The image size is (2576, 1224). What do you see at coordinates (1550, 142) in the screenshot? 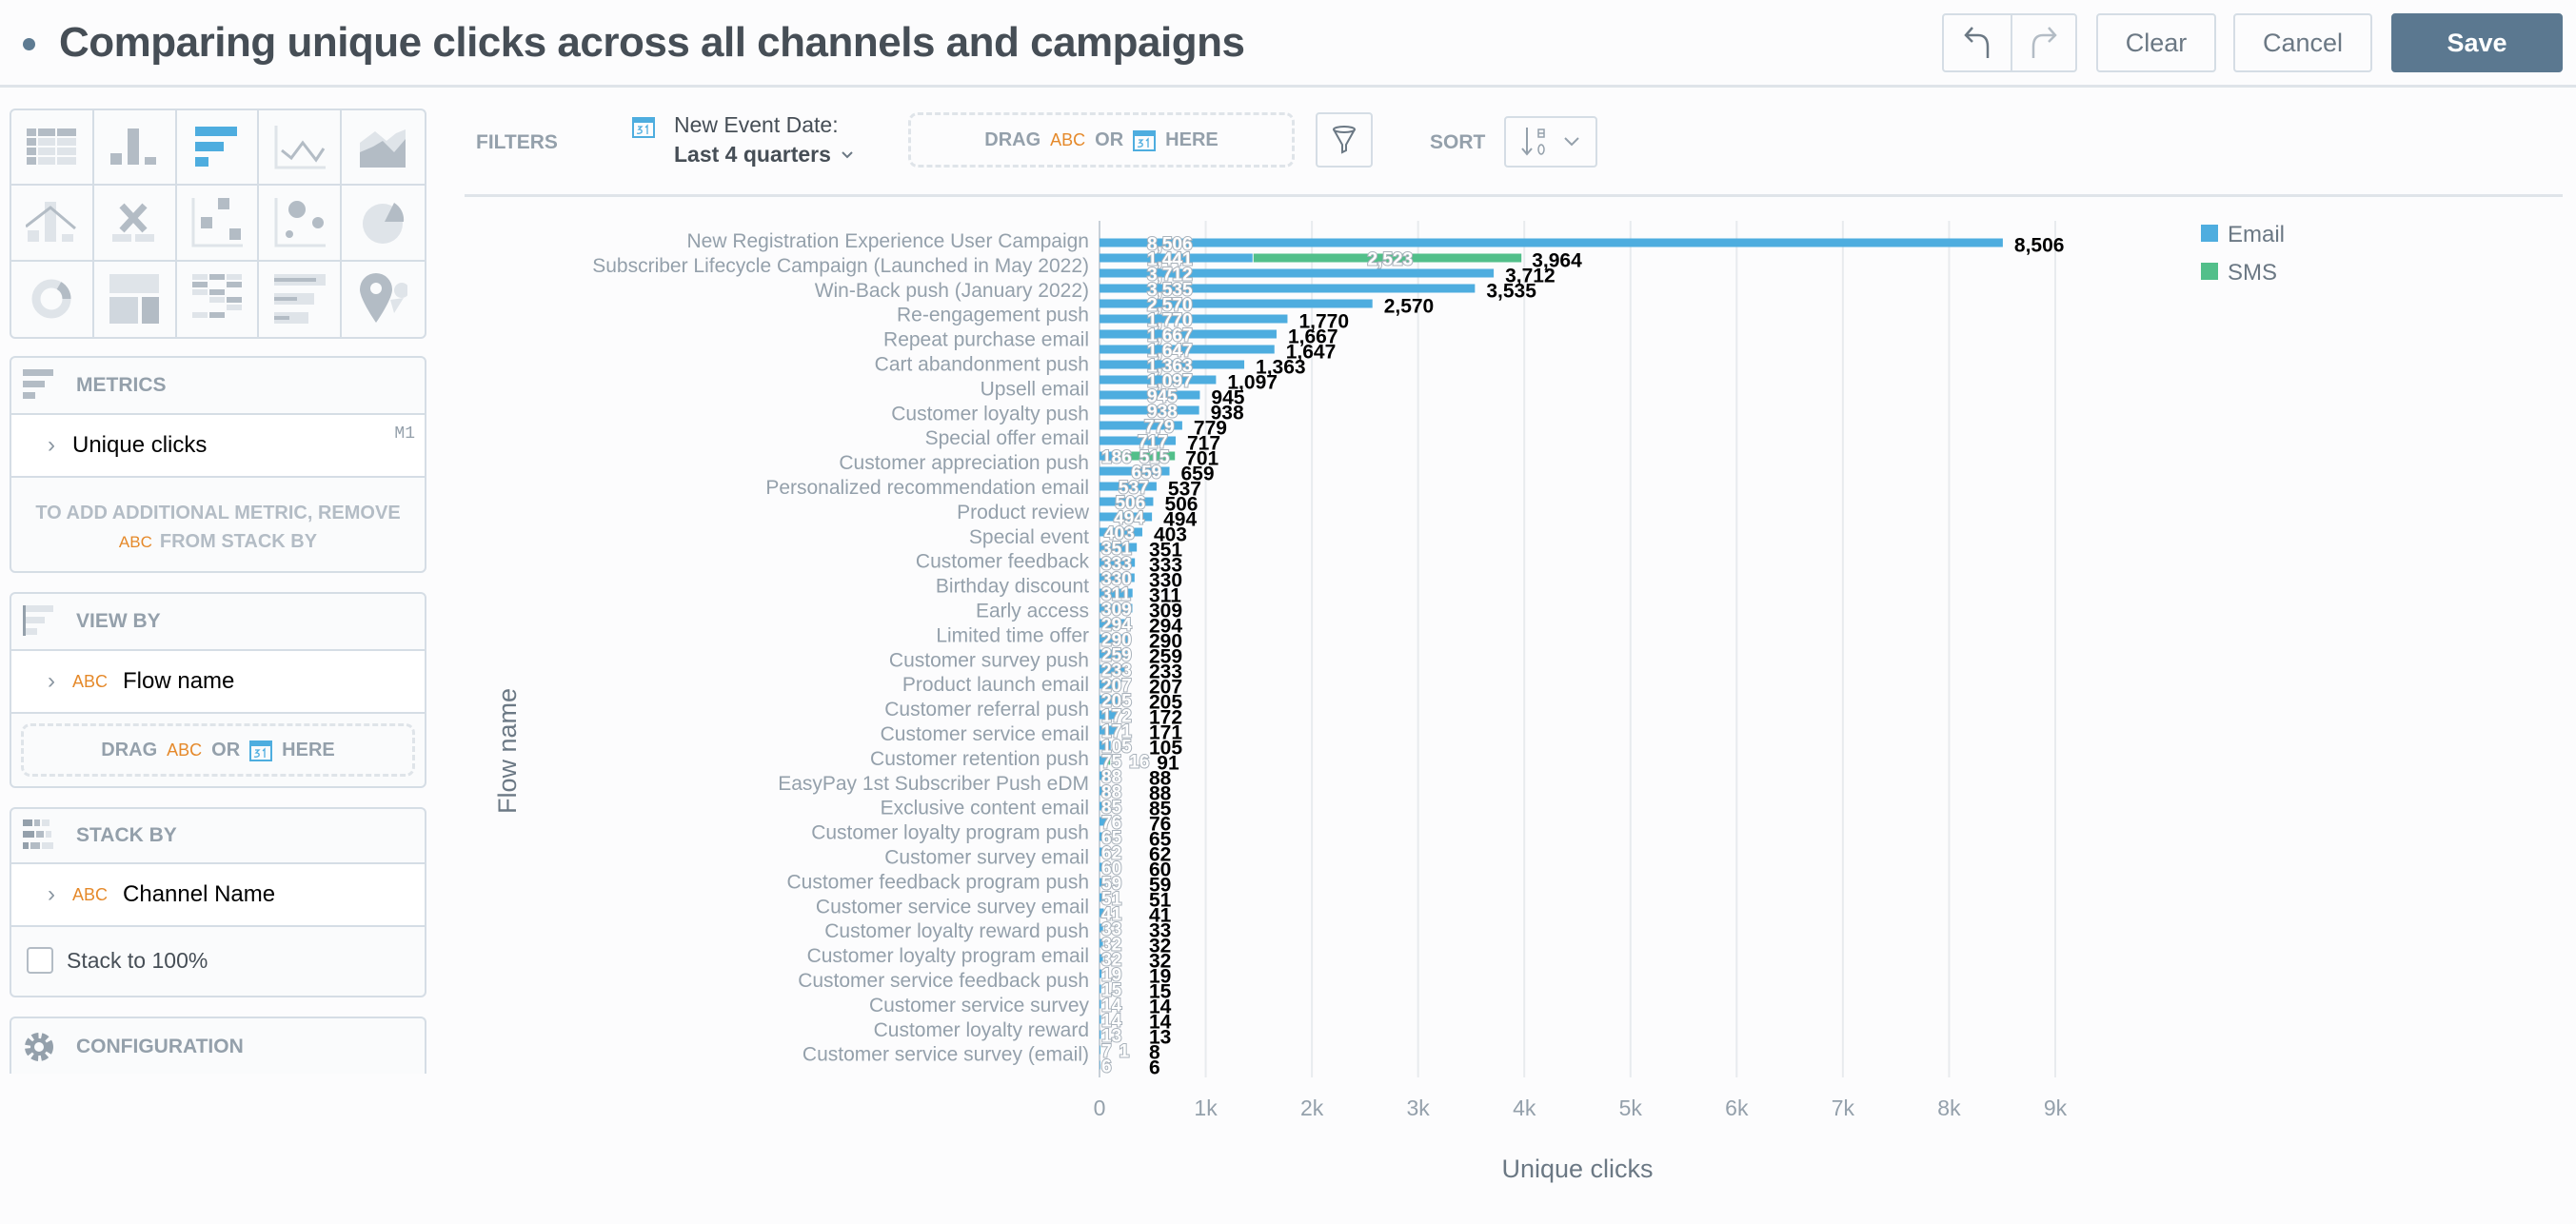
I see `sort-button` at bounding box center [1550, 142].